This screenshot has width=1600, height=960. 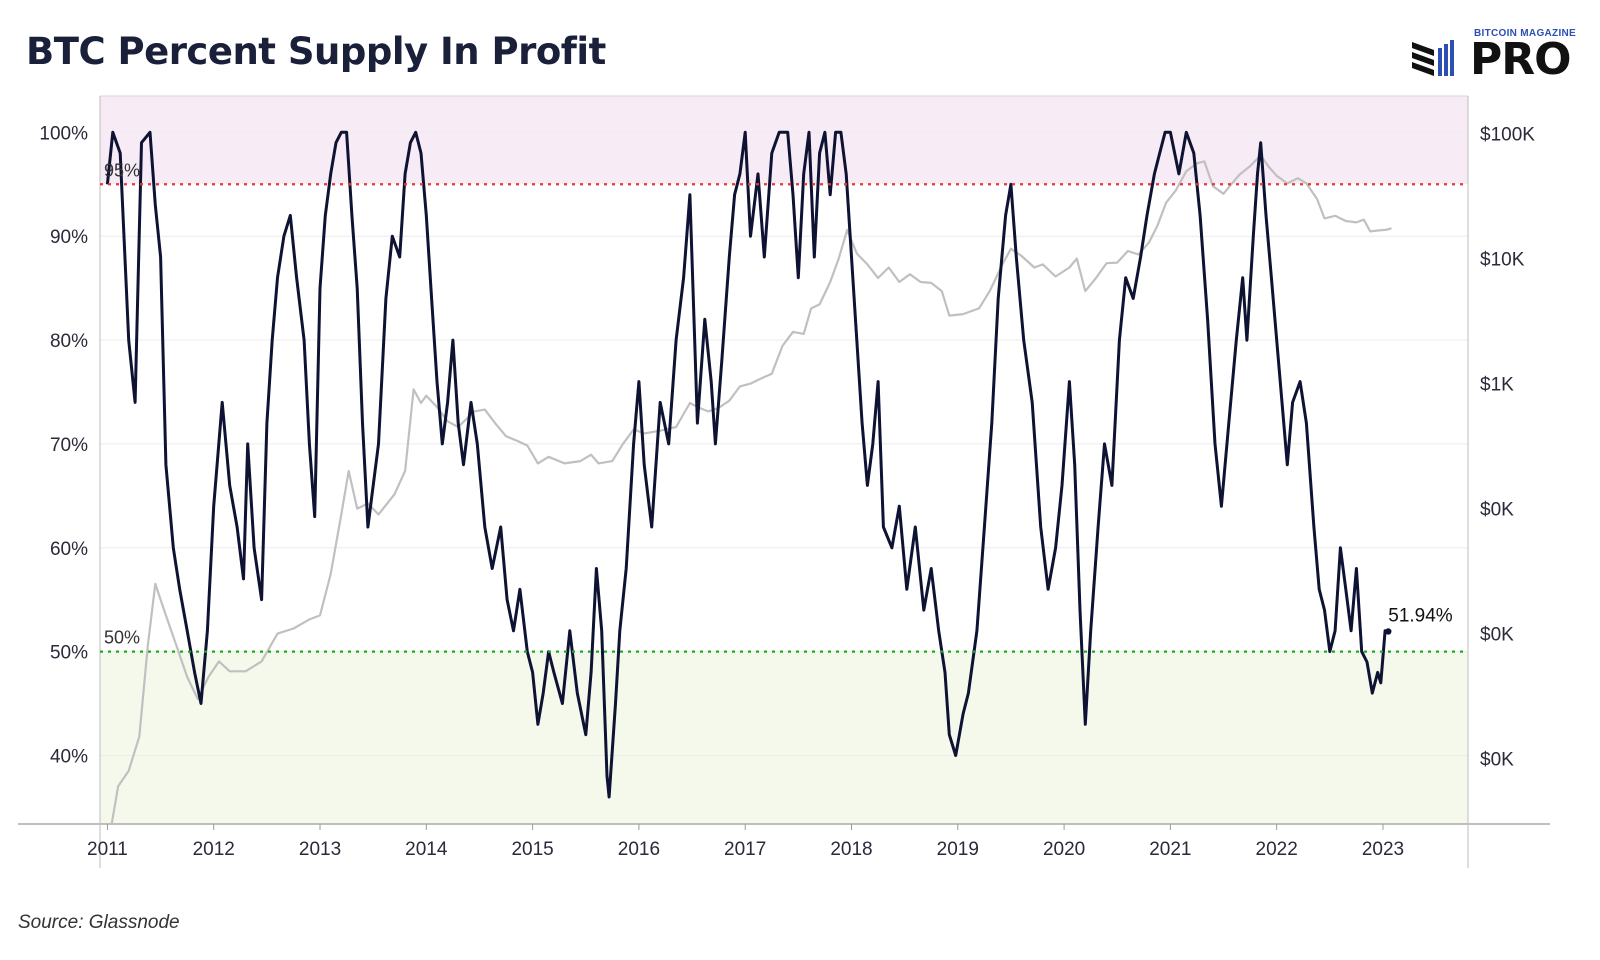 I want to click on page-title: BTC Percent Supply In Profit, so click(x=316, y=51).